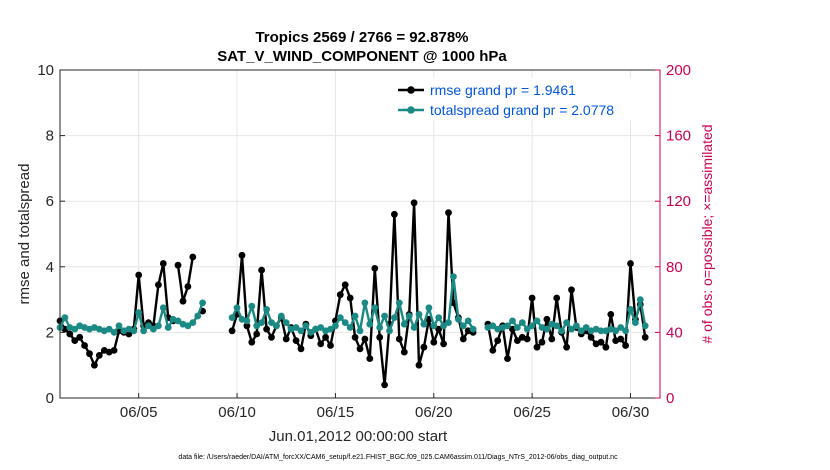  Describe the element at coordinates (674, 267) in the screenshot. I see `y-tick-label-right: 80` at that location.